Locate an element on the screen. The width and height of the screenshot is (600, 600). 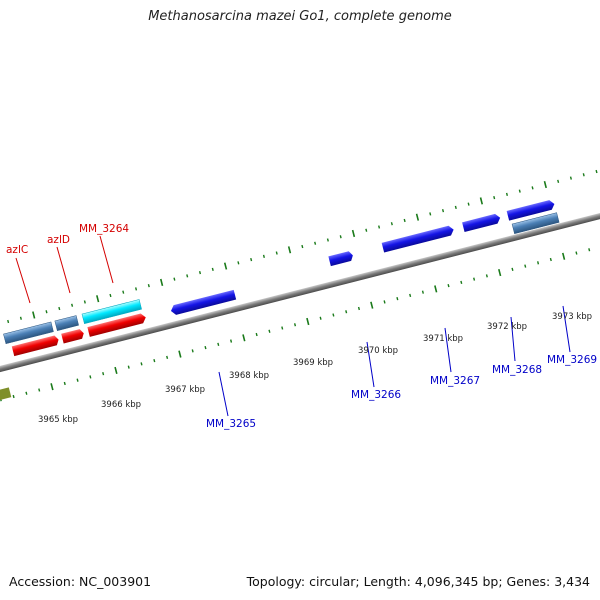
label-MM_3267: MM_3267 is located at coordinates (455, 381).